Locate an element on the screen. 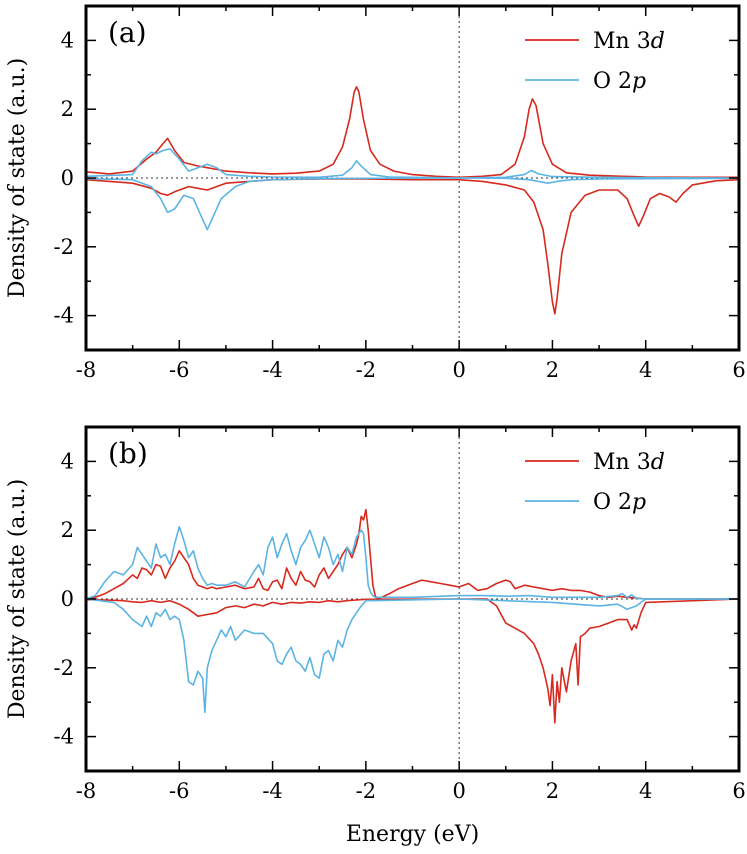  panel-label: (b) is located at coordinates (128, 453).